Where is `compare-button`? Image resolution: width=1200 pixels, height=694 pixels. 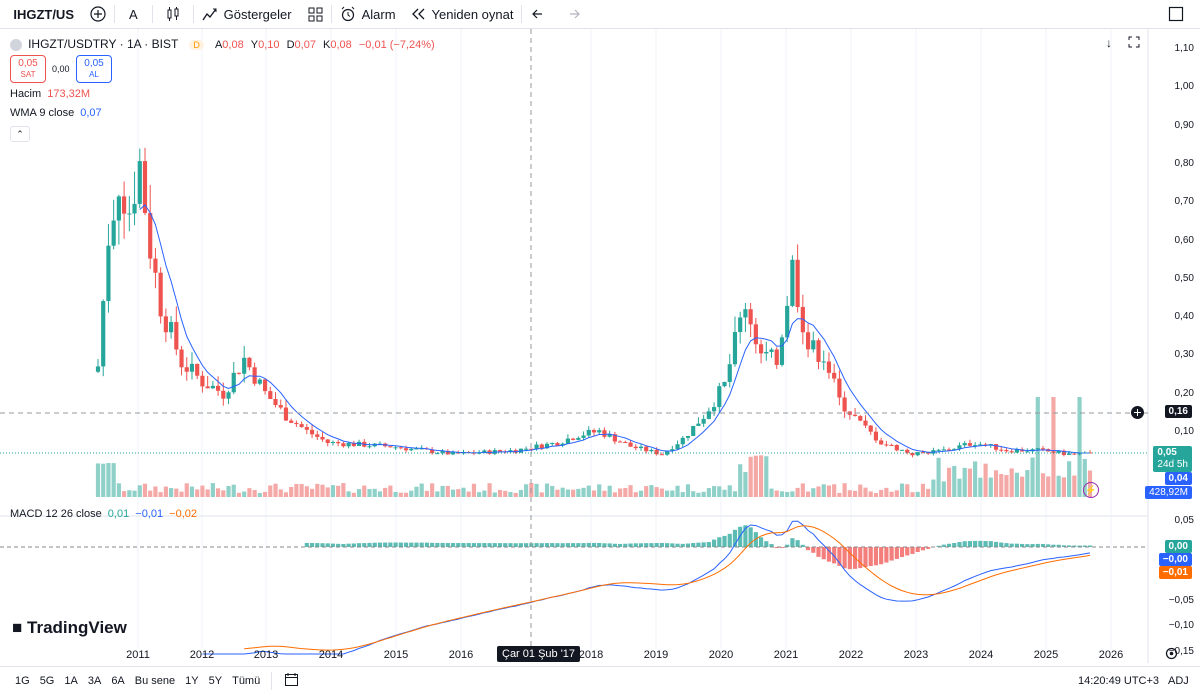
compare-button is located at coordinates (98, 14).